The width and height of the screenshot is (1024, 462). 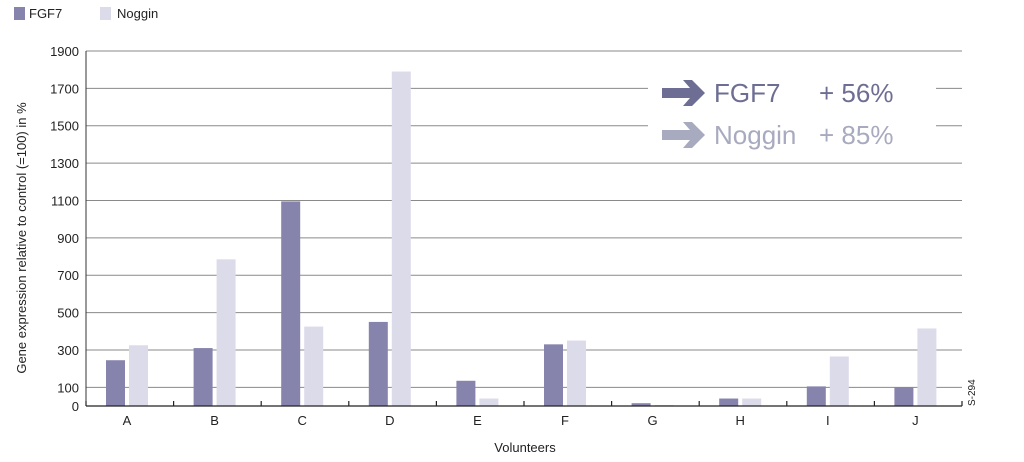 I want to click on legend-swatch-fgf7, so click(x=19, y=13).